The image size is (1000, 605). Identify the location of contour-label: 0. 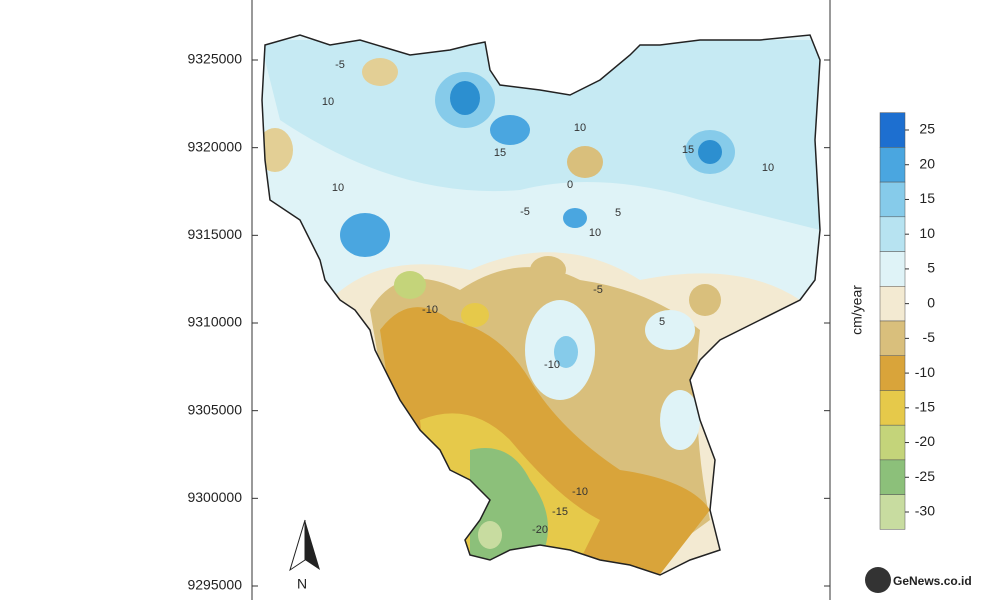
(570, 185).